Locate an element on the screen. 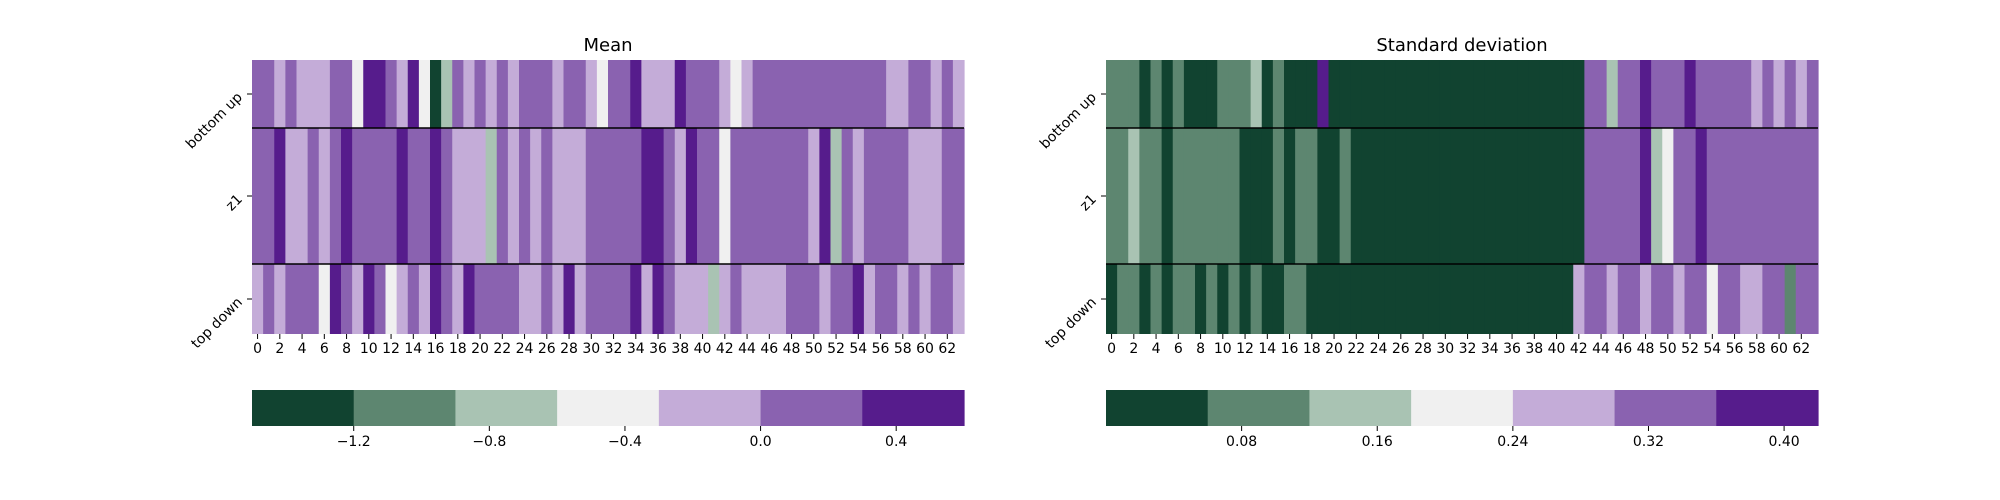 Image resolution: width=2000 pixels, height=500 pixels. std-chart-title: Standard deviation is located at coordinates (1461, 45).